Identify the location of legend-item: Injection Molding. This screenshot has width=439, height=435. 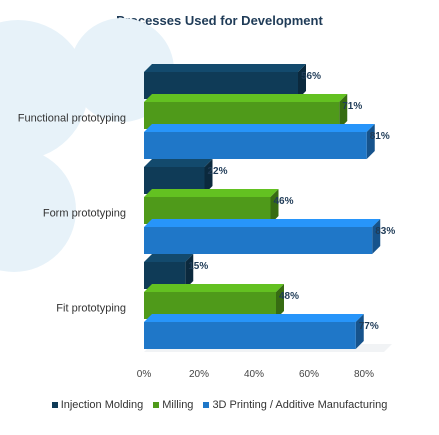
(97, 405).